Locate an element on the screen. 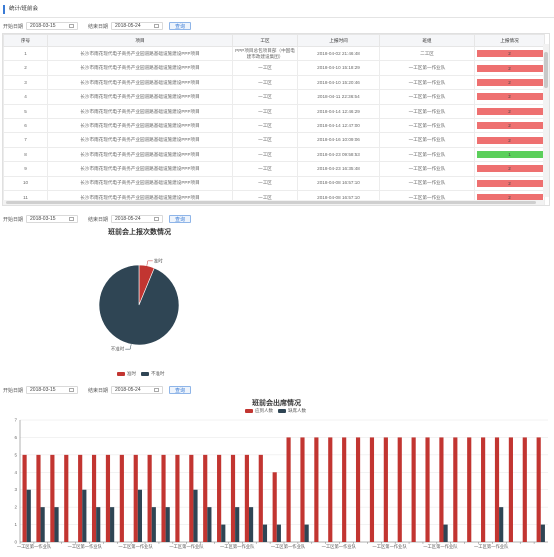  vertical-scrollbar is located at coordinates (546, 120).